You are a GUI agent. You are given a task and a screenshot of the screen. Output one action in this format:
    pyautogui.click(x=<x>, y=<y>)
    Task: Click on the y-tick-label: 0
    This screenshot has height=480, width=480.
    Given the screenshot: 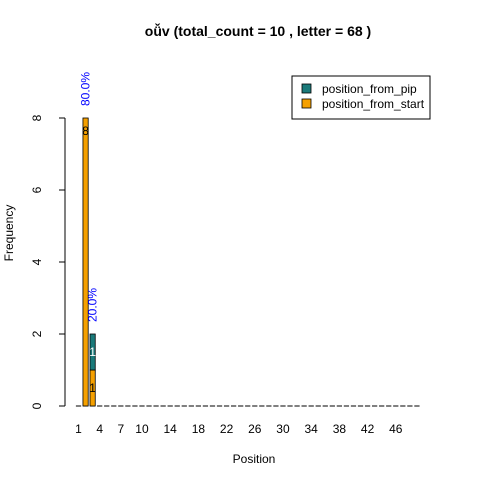 What is the action you would take?
    pyautogui.click(x=37, y=405)
    